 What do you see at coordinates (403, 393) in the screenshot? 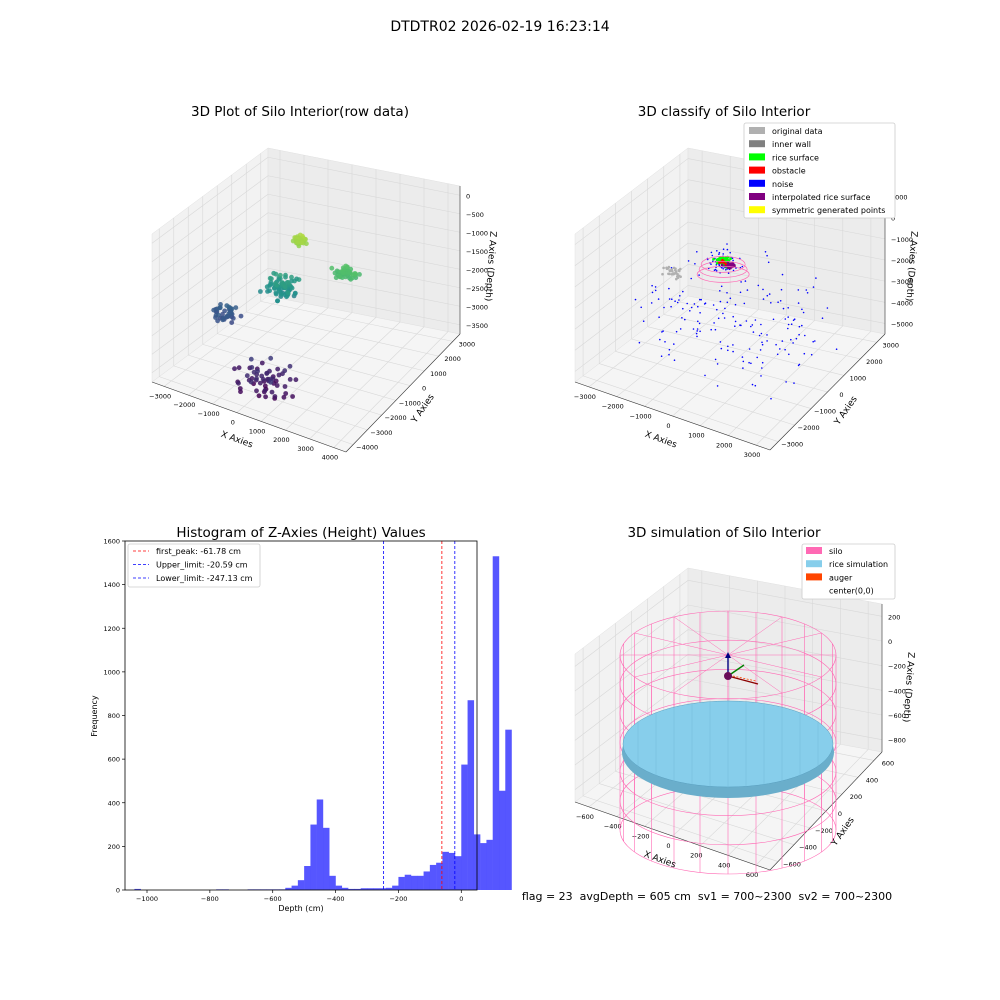
I see `y-axis-line` at bounding box center [403, 393].